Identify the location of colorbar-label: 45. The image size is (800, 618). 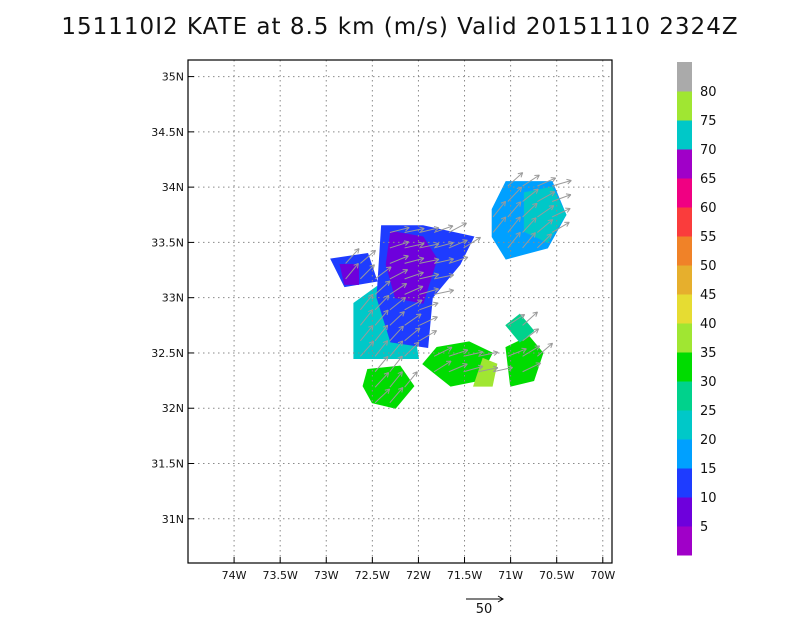
(708, 295).